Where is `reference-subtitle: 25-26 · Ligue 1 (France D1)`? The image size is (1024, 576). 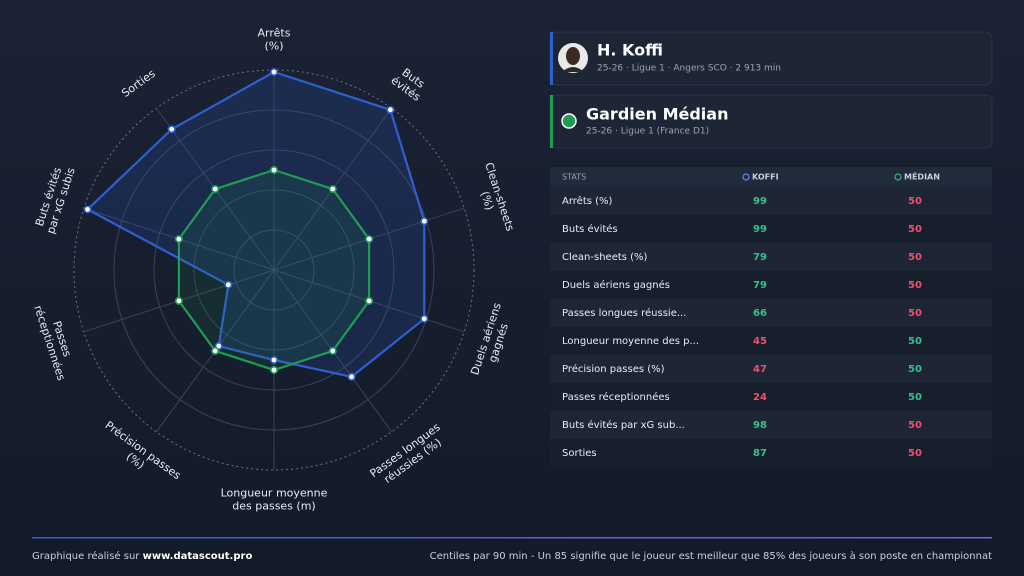 reference-subtitle: 25-26 · Ligue 1 (France D1) is located at coordinates (647, 132).